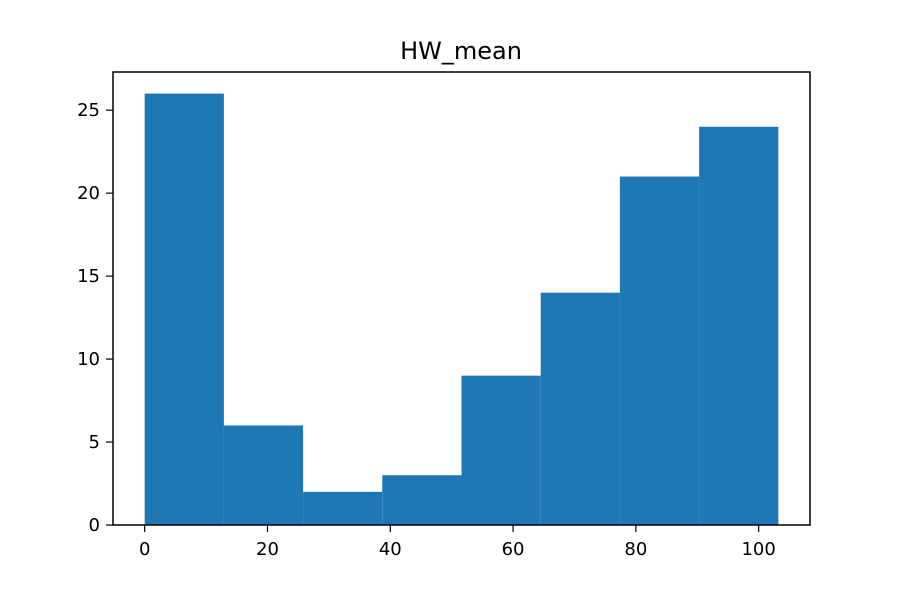 Image resolution: width=900 pixels, height=605 pixels. I want to click on y-tick-label-1: 5, so click(94, 442).